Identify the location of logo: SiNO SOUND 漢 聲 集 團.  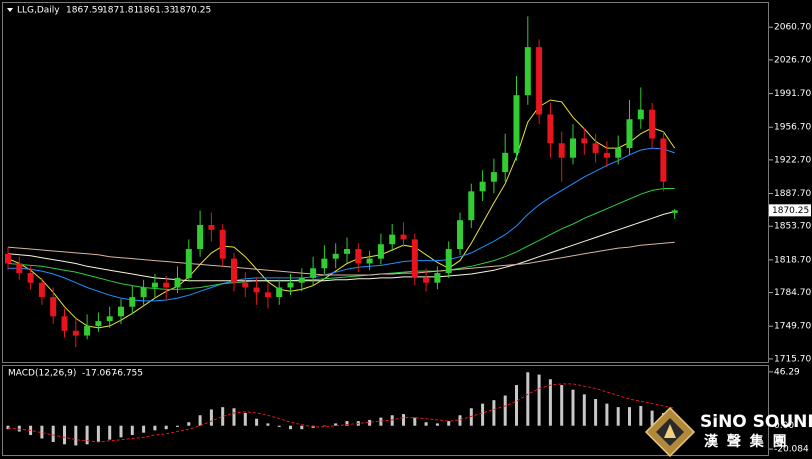
(728, 432).